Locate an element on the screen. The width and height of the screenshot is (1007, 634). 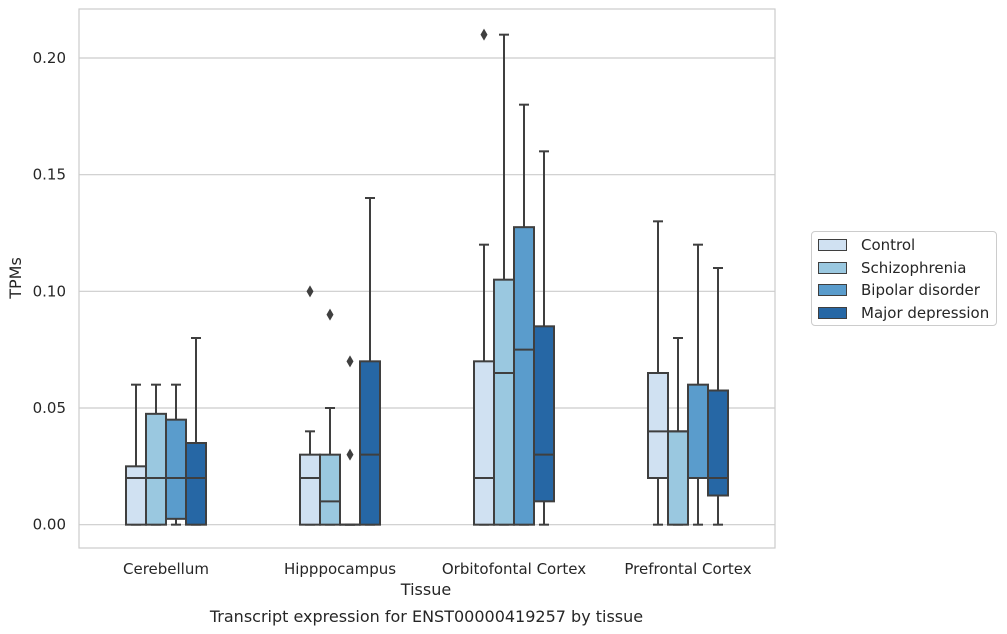
legend-label: Control is located at coordinates (888, 245).